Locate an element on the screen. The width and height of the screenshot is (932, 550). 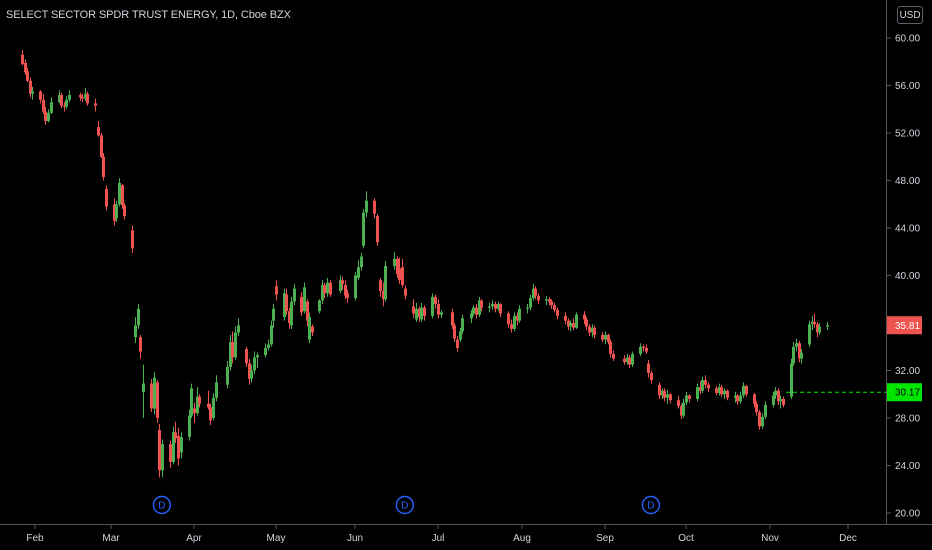
x-tick-label: Jul is located at coordinates (438, 538).